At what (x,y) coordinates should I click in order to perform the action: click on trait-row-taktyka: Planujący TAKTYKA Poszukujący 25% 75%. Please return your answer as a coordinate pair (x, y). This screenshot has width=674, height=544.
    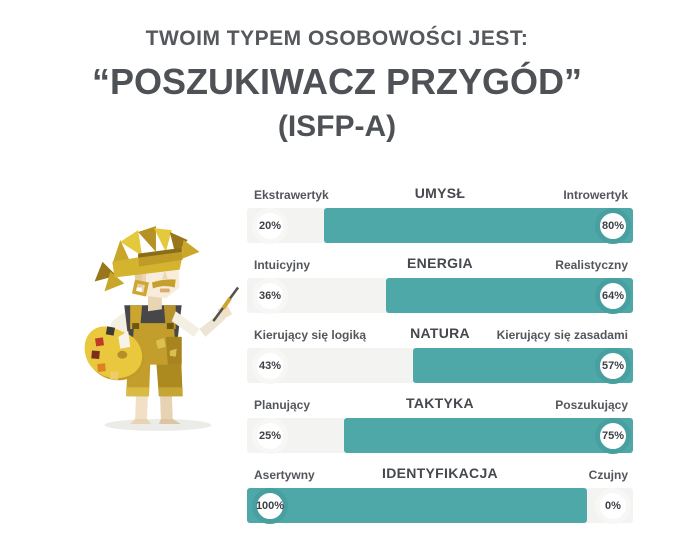
    Looking at the image, I should click on (440, 428).